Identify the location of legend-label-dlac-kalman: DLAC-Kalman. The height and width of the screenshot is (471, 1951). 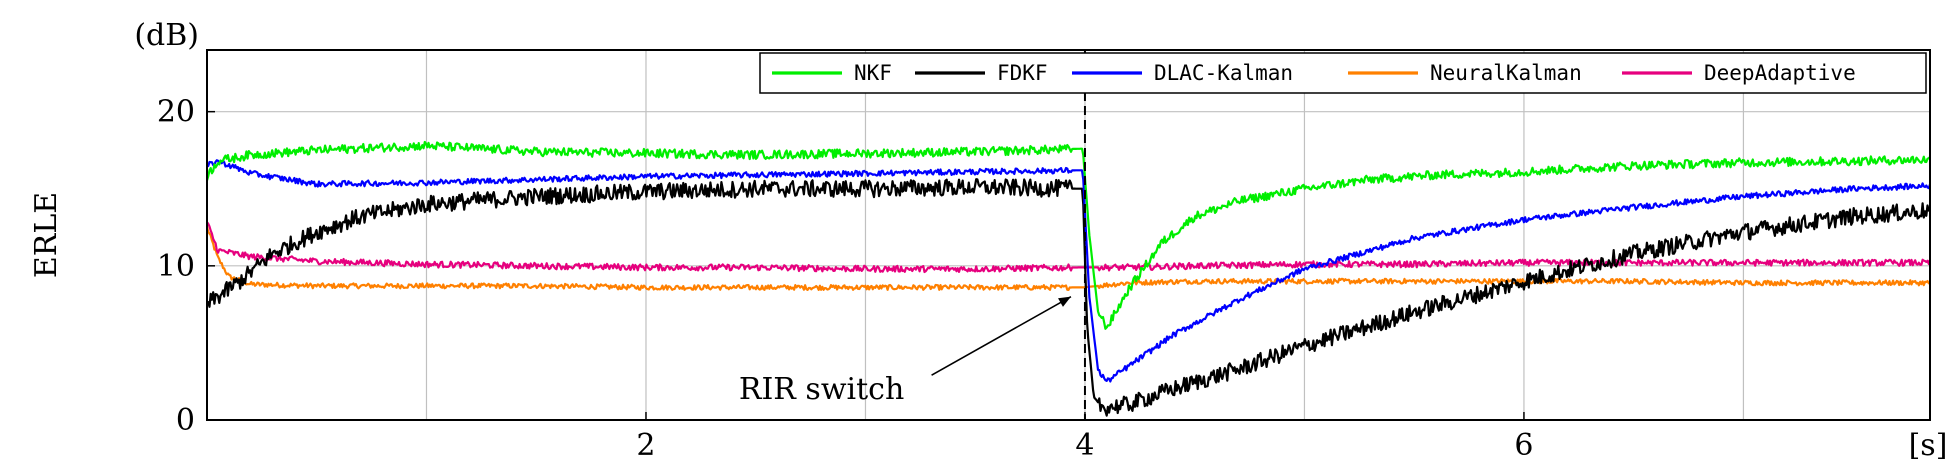
(1223, 73).